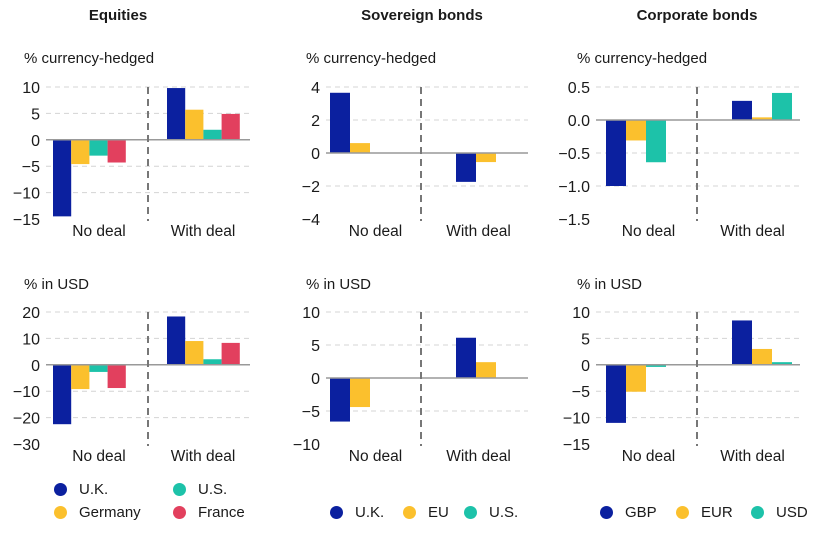 This screenshot has height=538, width=825. I want to click on legend-label: EU, so click(438, 512).